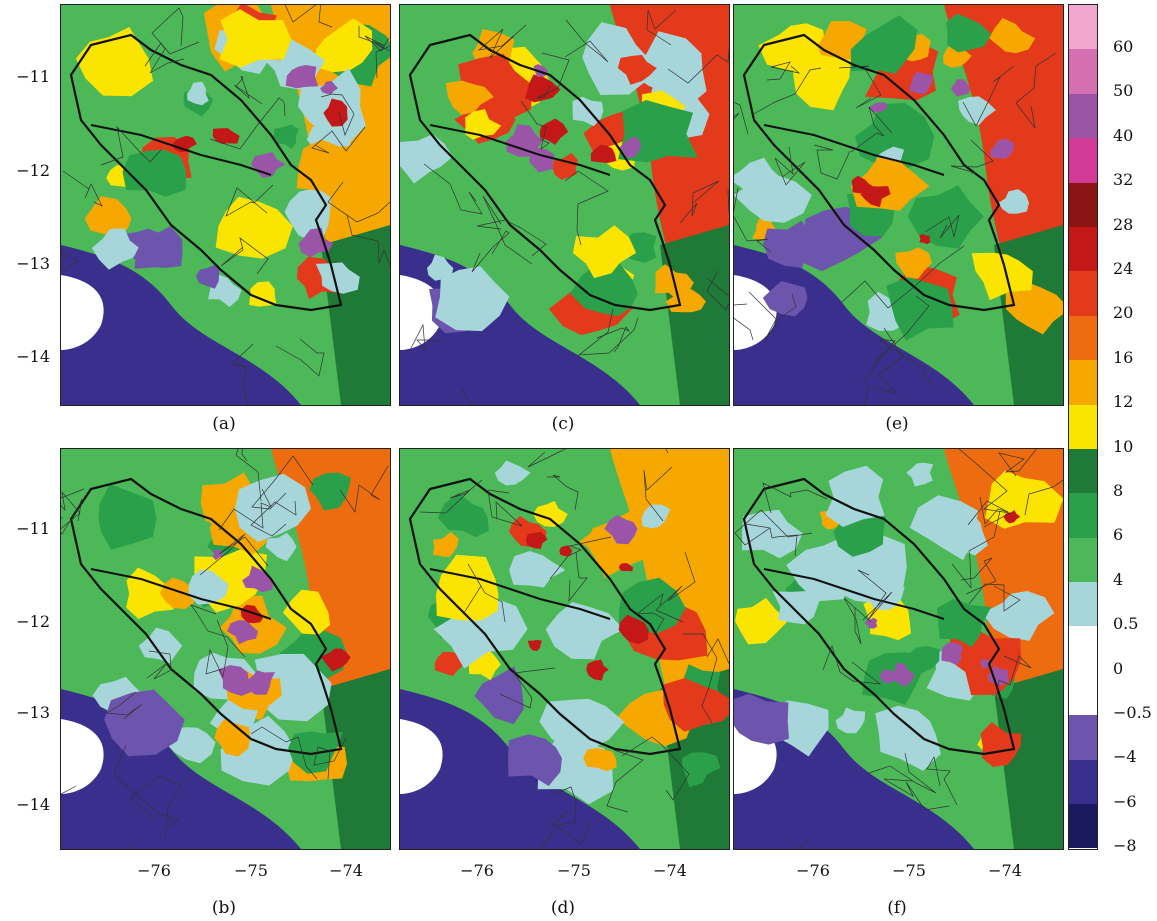 This screenshot has width=1157, height=921. I want to click on panel-label-e: (e), so click(897, 424).